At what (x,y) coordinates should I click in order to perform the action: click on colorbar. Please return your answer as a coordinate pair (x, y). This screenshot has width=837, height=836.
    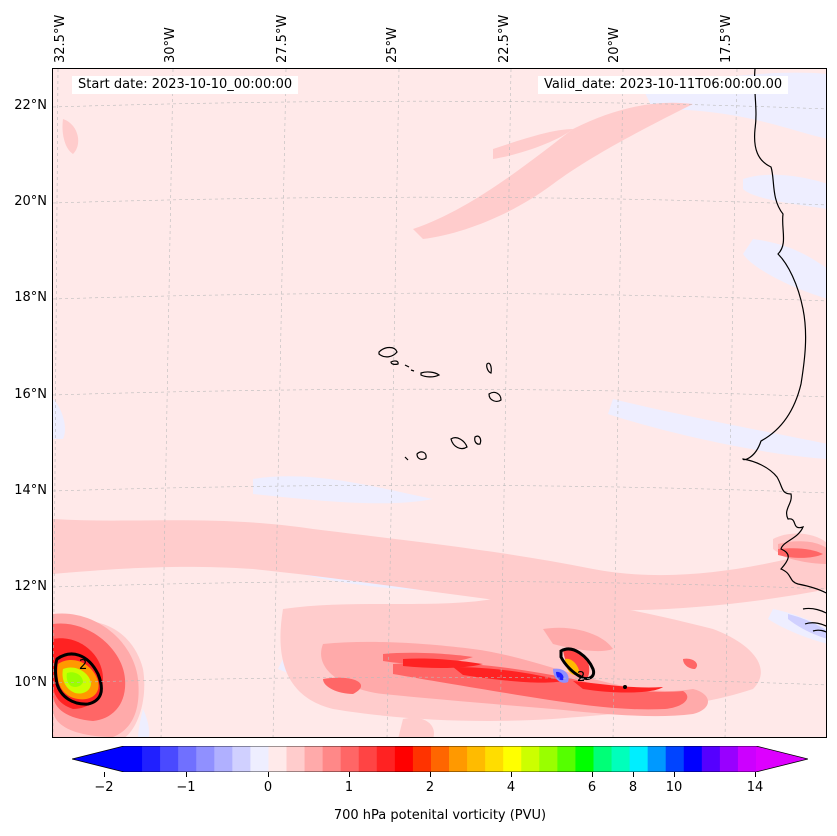
    Looking at the image, I should click on (440, 759).